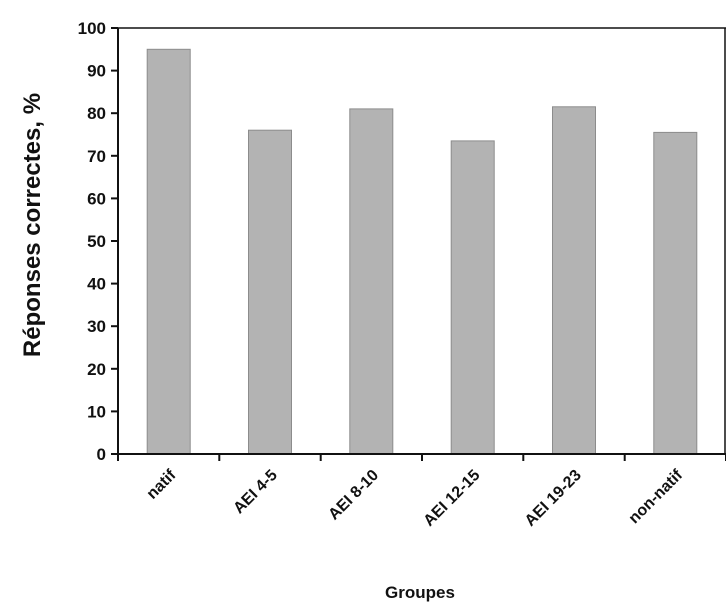 This screenshot has width=726, height=612. I want to click on y-axis-title: Réponses correctes, %, so click(32, 225).